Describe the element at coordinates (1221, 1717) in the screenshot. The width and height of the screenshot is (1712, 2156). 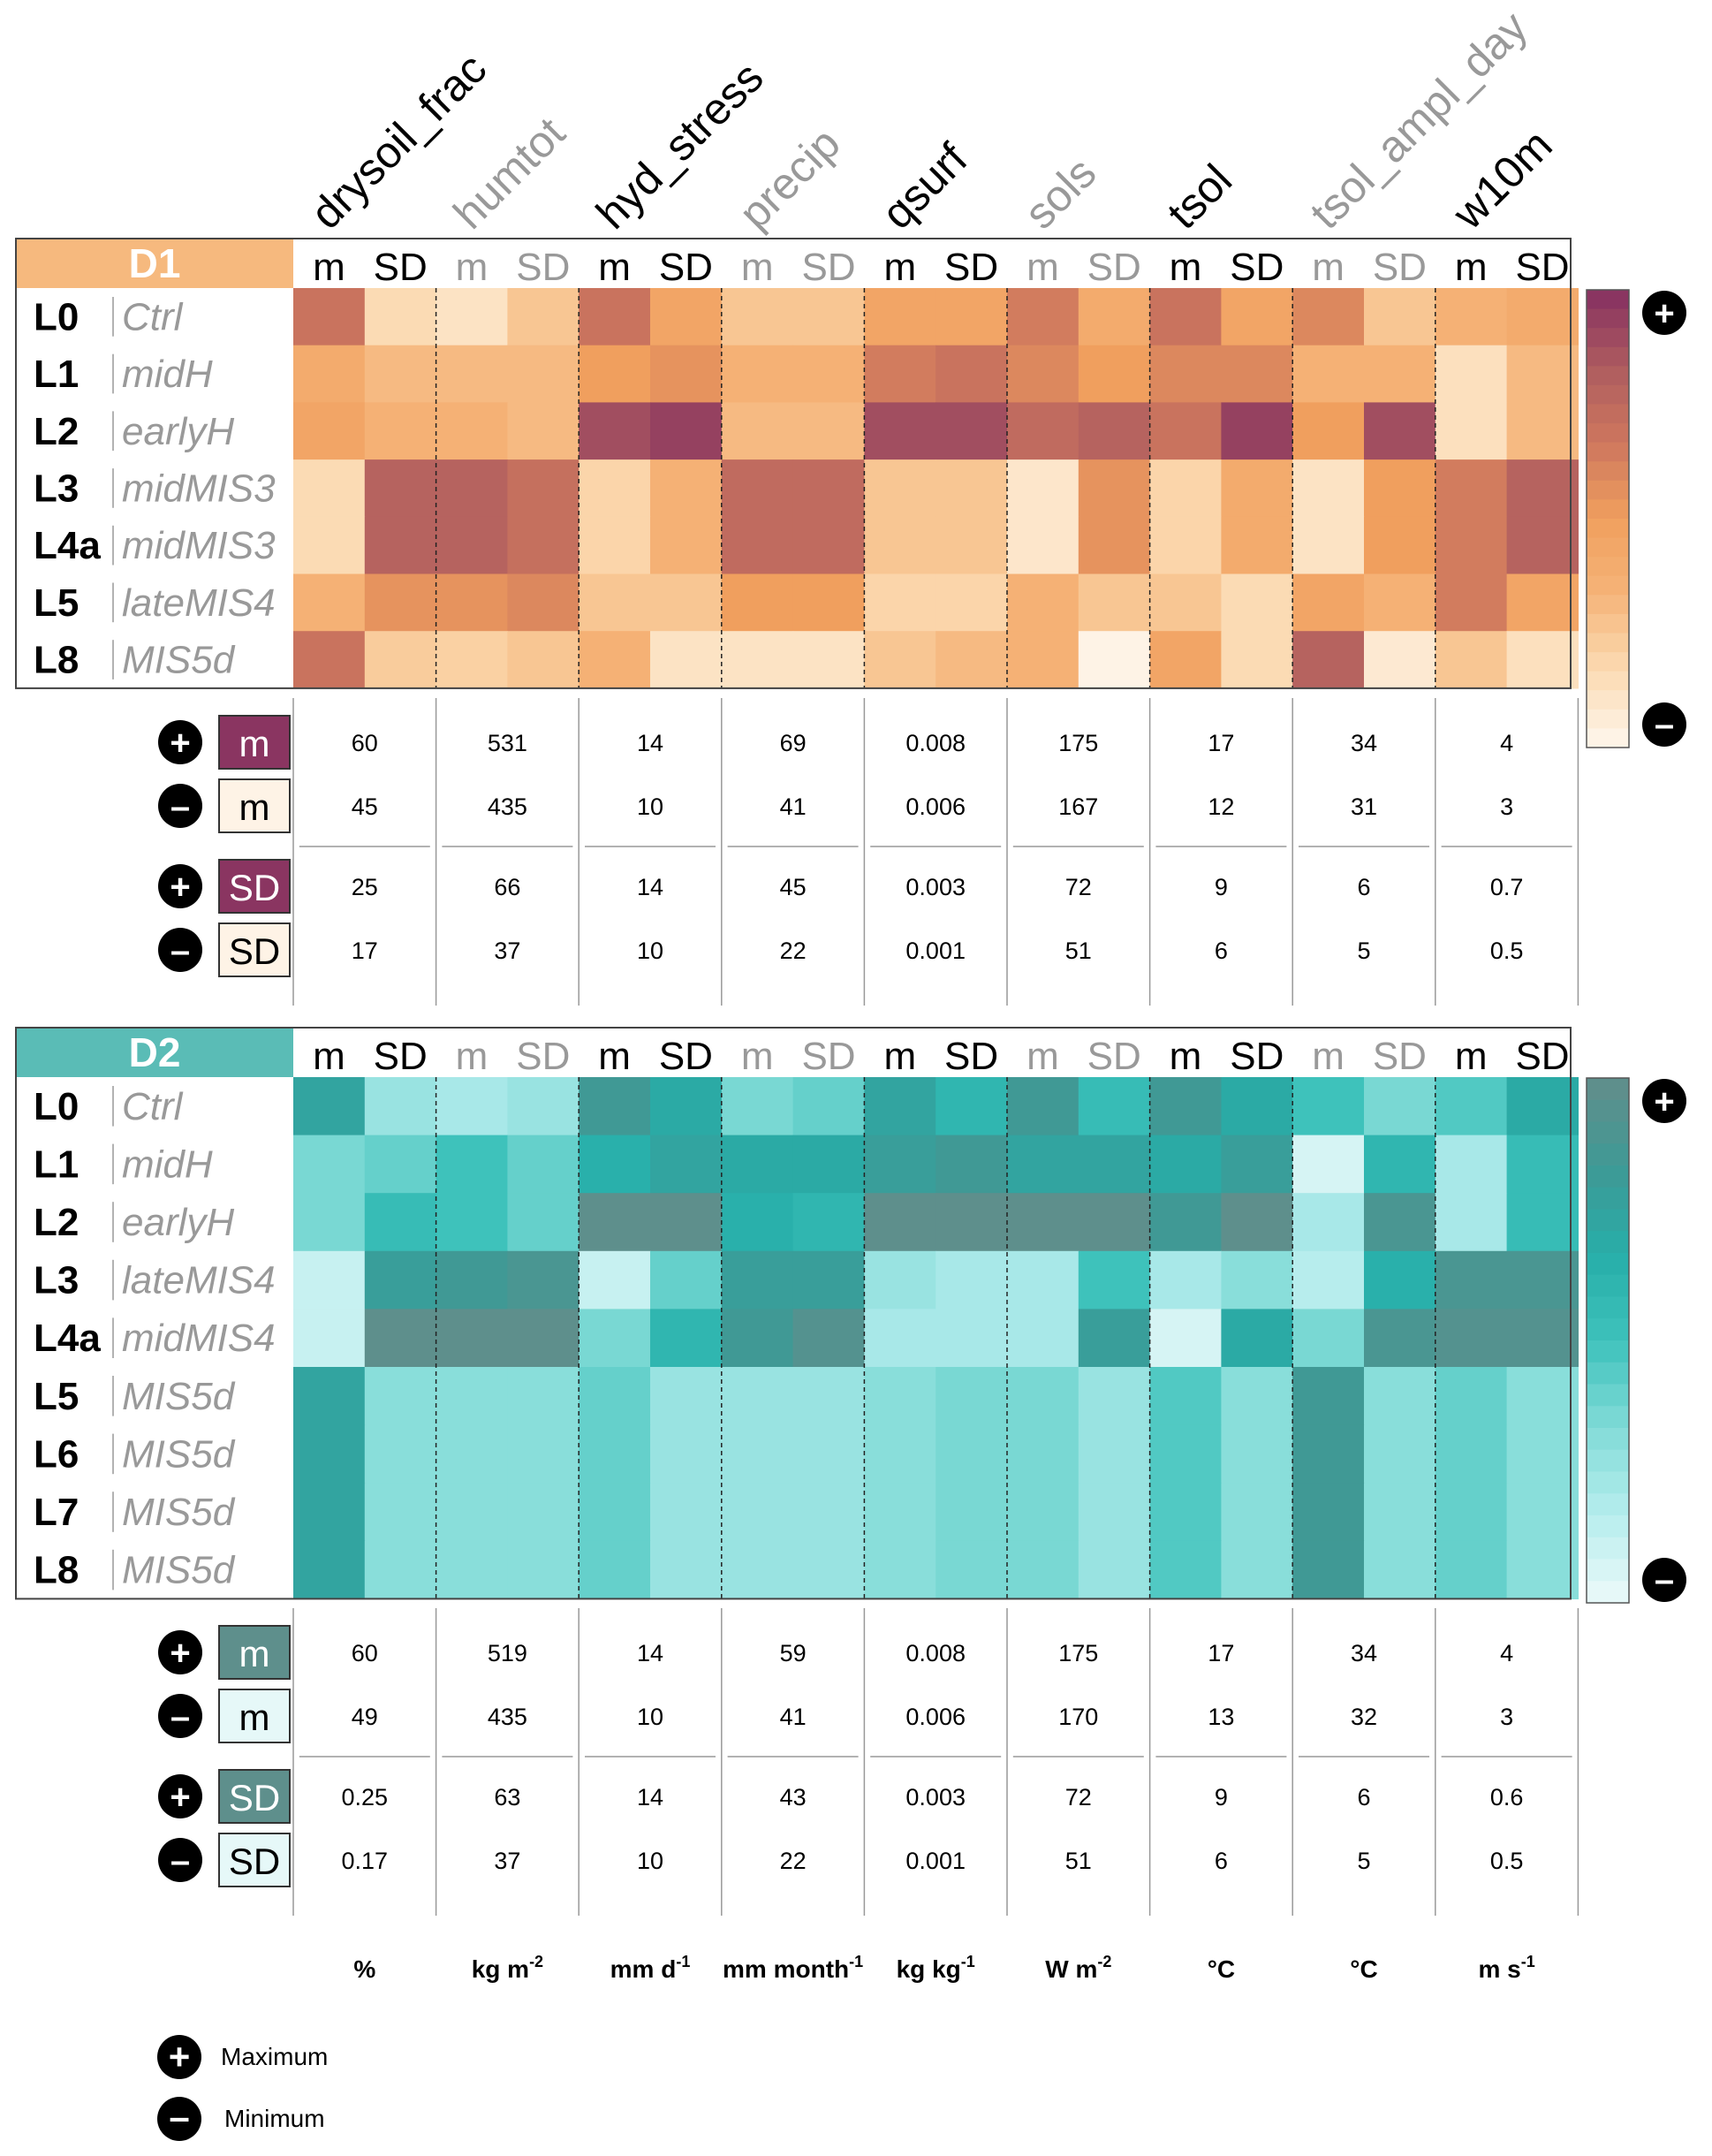
I see `stat-value: 13` at that location.